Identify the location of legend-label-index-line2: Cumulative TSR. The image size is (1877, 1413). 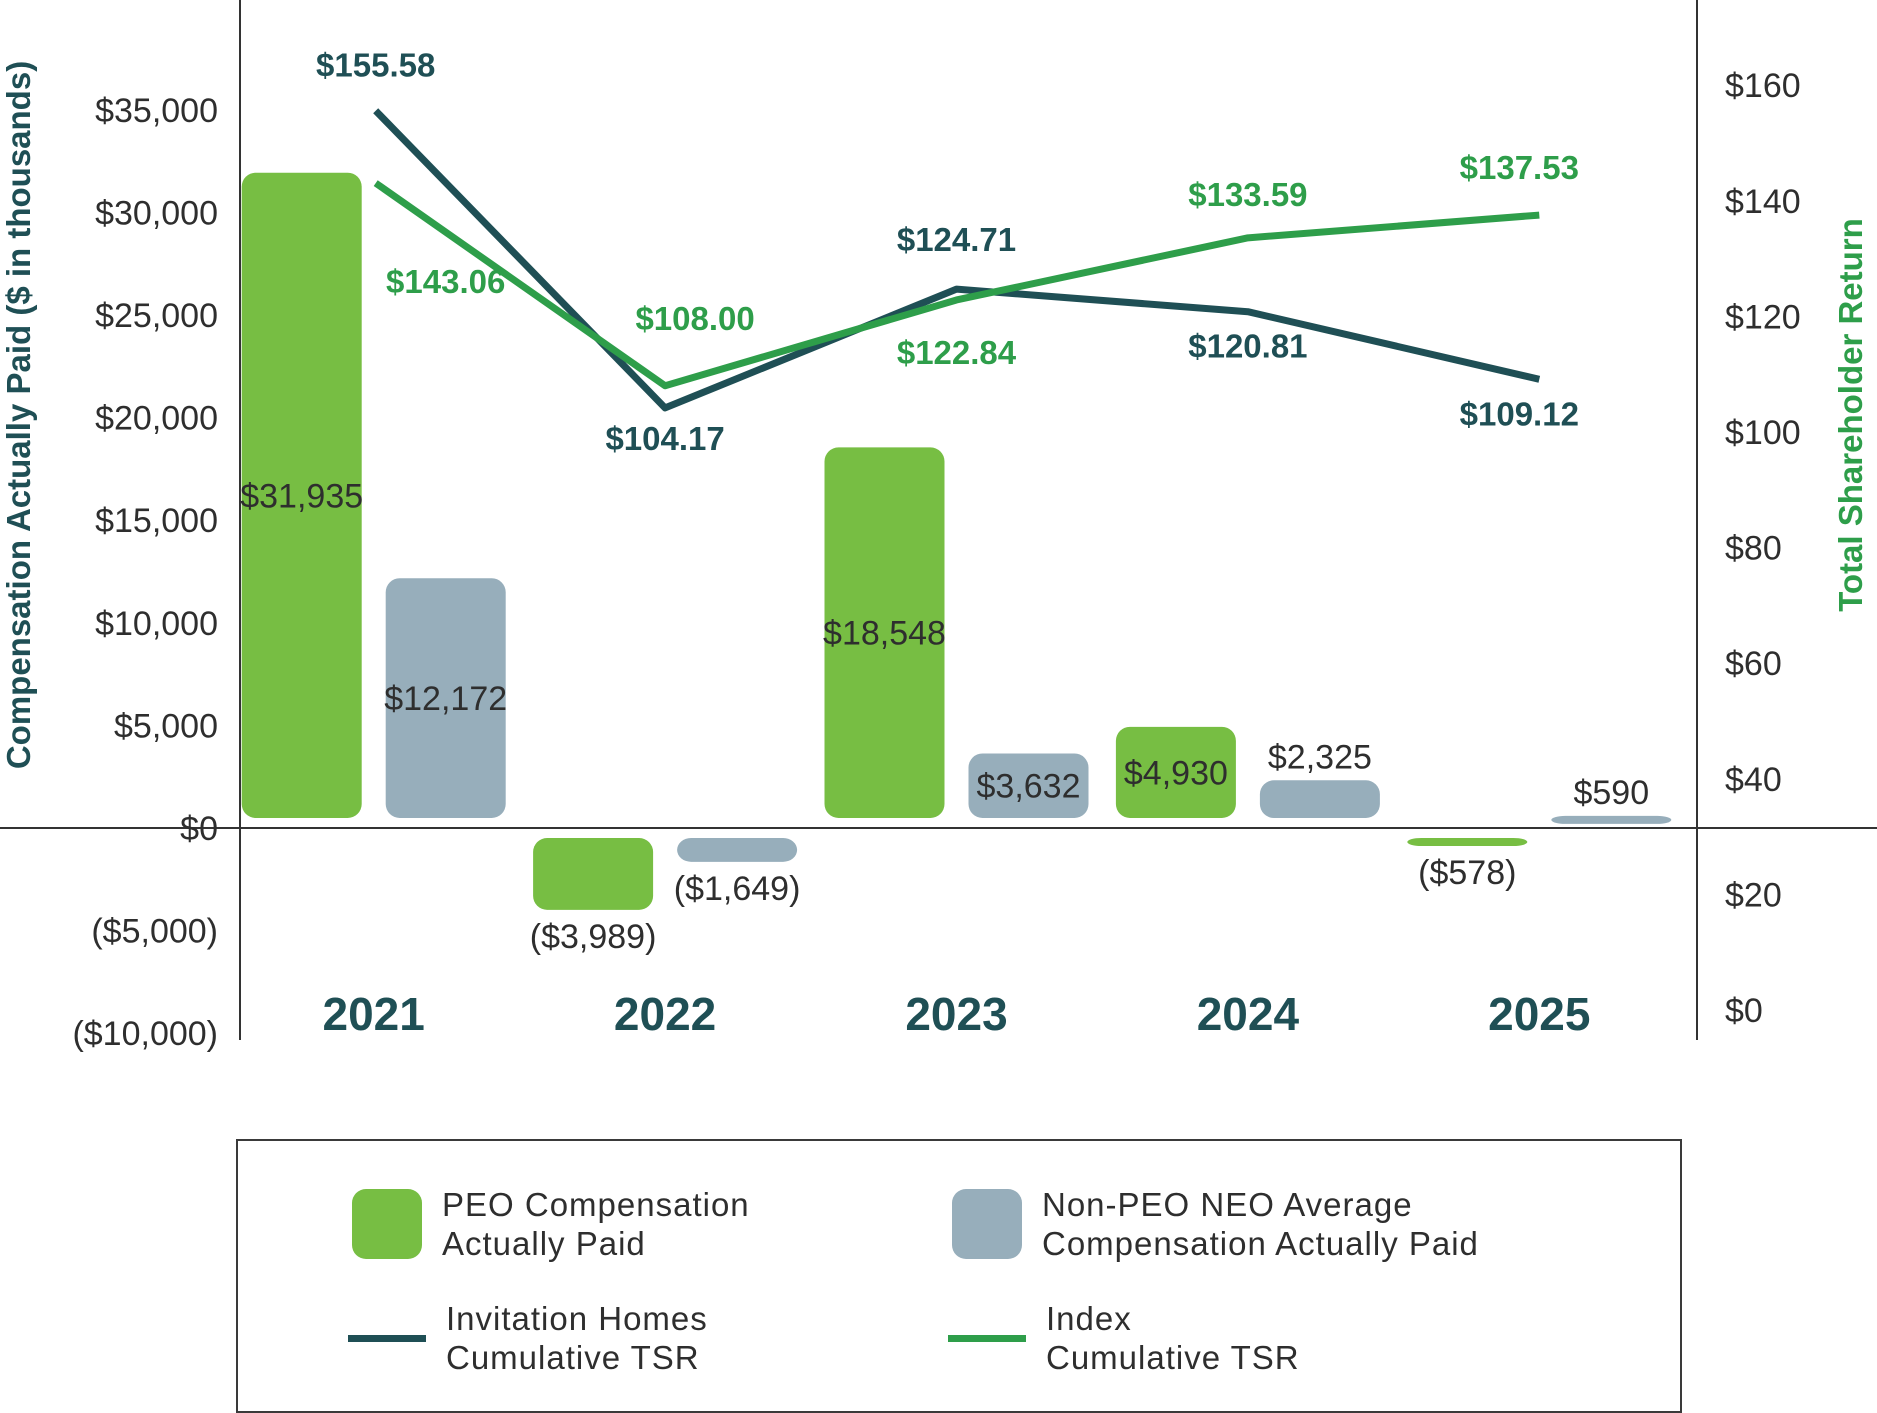
(1173, 1357).